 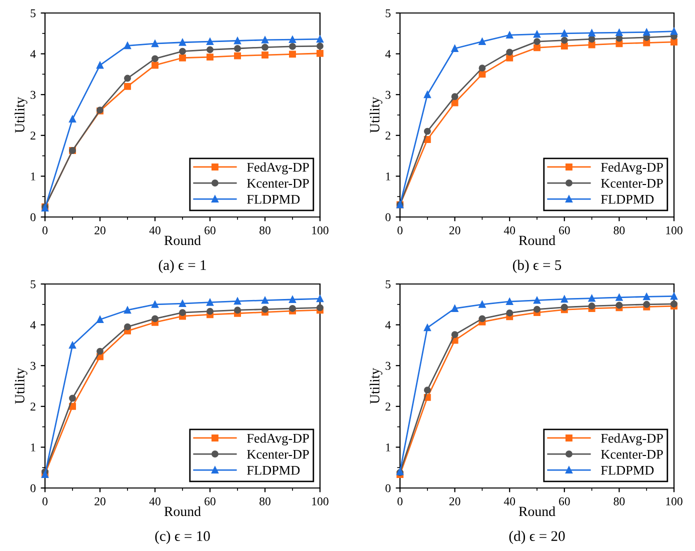 I want to click on text: (a) ϵ = 1, so click(x=182, y=266).